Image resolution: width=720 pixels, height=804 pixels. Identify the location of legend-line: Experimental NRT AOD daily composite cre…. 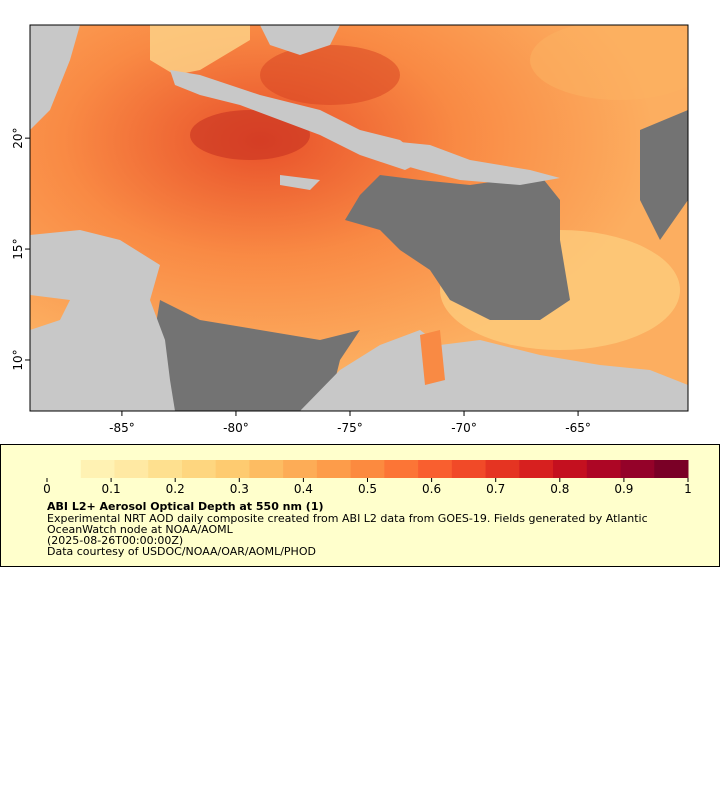
(347, 518).